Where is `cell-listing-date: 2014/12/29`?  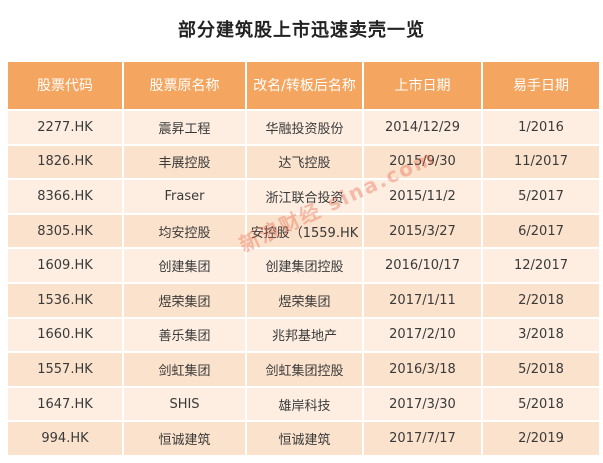 cell-listing-date: 2014/12/29 is located at coordinates (422, 127).